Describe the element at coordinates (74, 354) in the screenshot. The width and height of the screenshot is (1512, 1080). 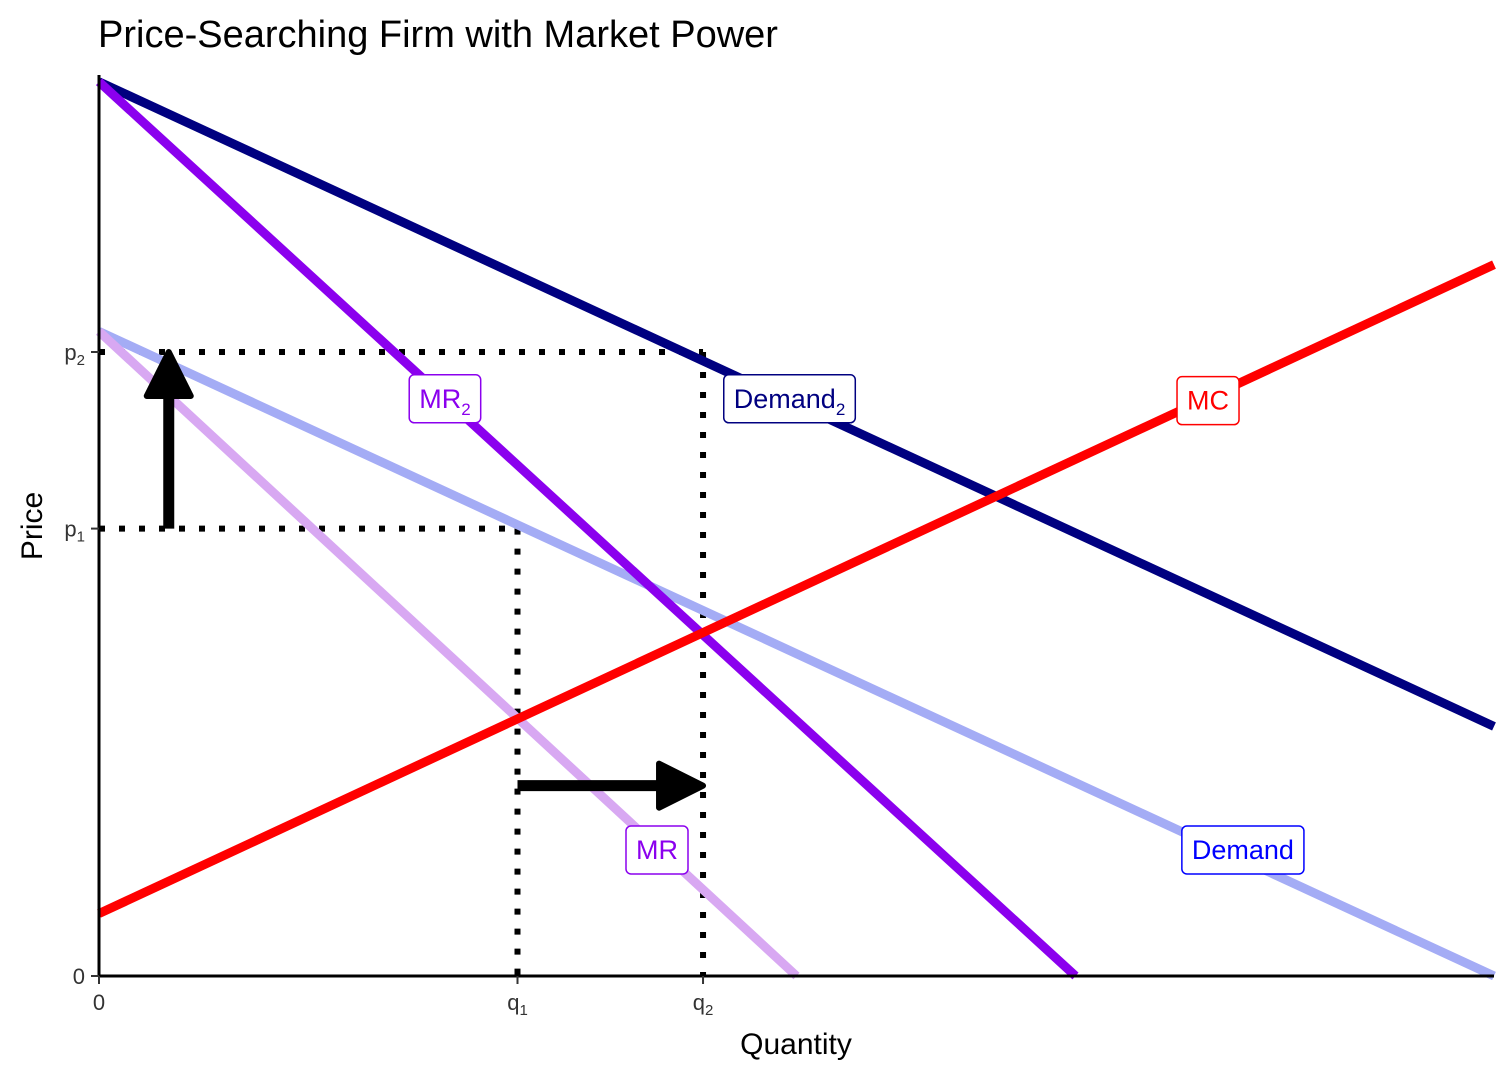
I see `y-tick-label: p2` at that location.